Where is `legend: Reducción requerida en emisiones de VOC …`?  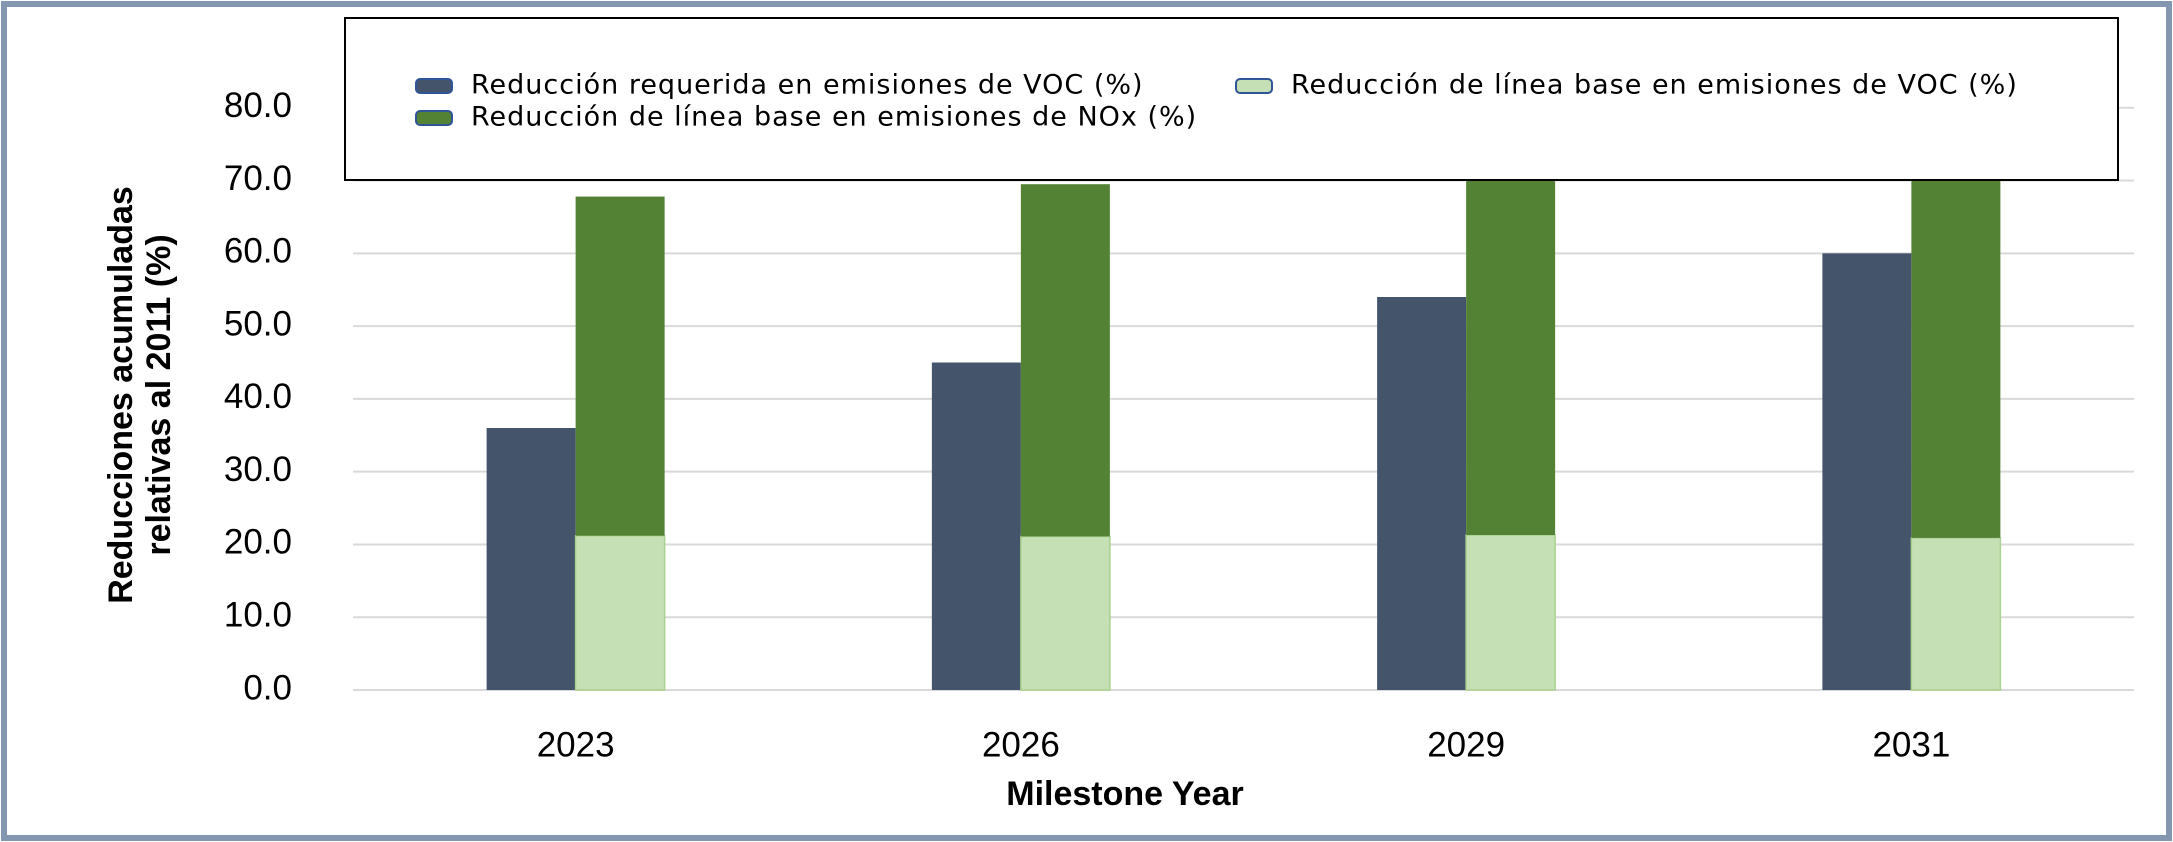
legend: Reducción requerida en emisiones de VOC … is located at coordinates (1216, 101).